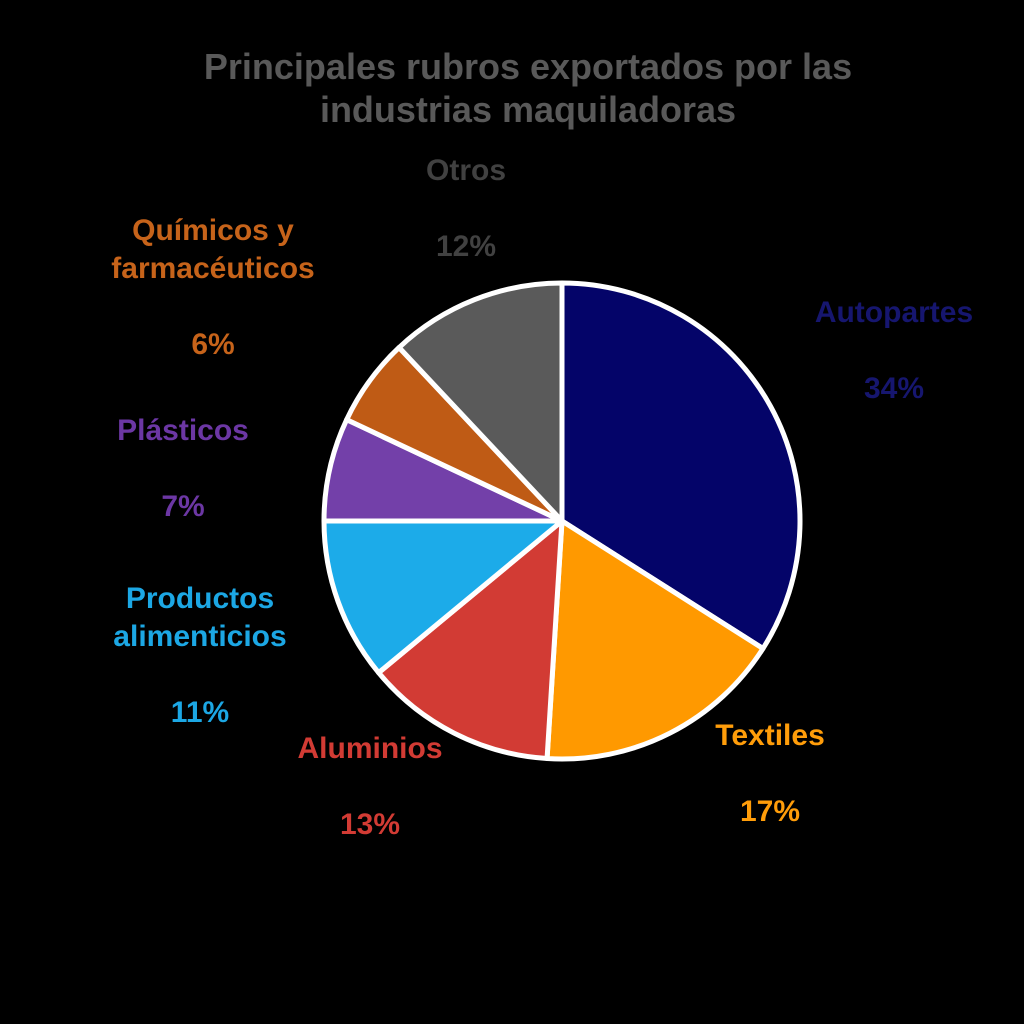  Describe the element at coordinates (200, 712) in the screenshot. I see `slice-percentage: 11%` at that location.